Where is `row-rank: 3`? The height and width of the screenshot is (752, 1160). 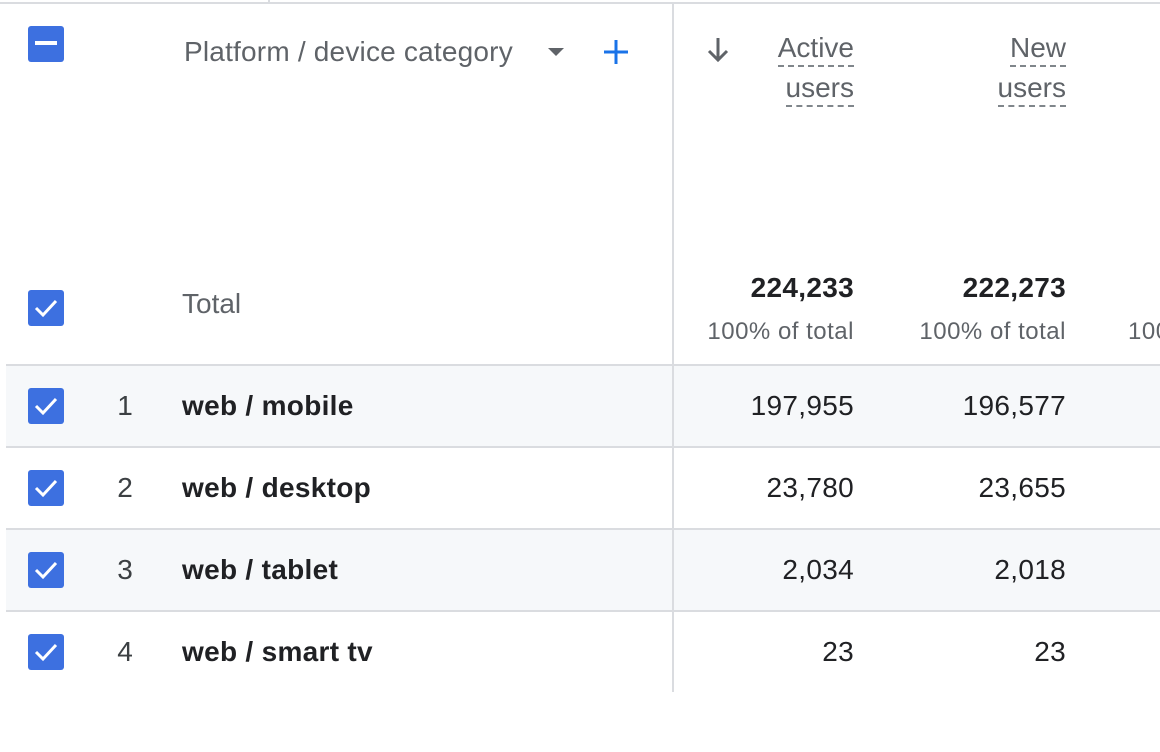 row-rank: 3 is located at coordinates (125, 569).